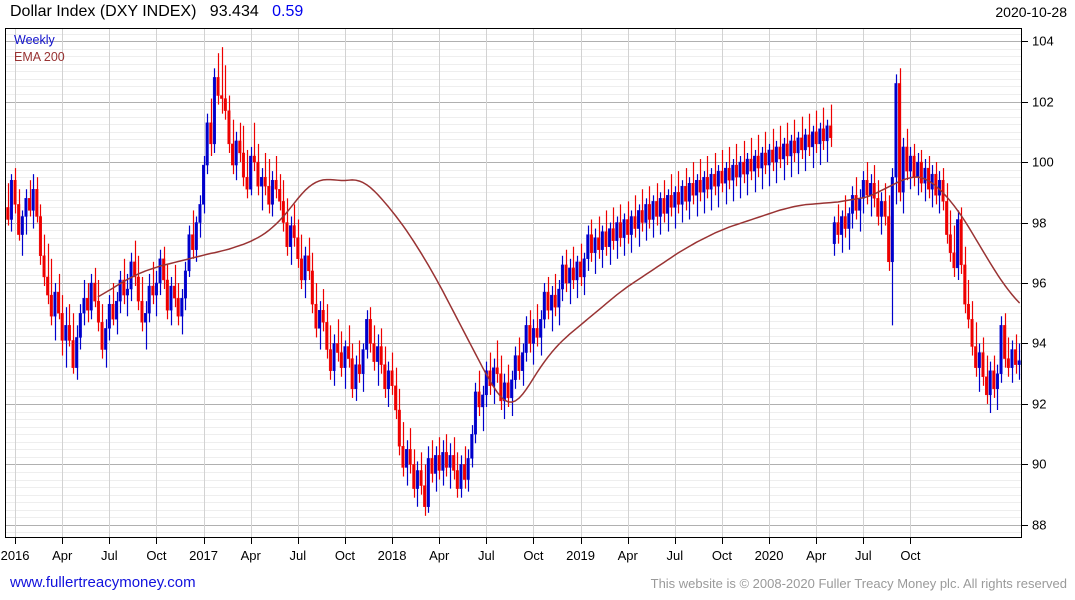  What do you see at coordinates (288, 11) in the screenshot?
I see `price-change: 0.59` at bounding box center [288, 11].